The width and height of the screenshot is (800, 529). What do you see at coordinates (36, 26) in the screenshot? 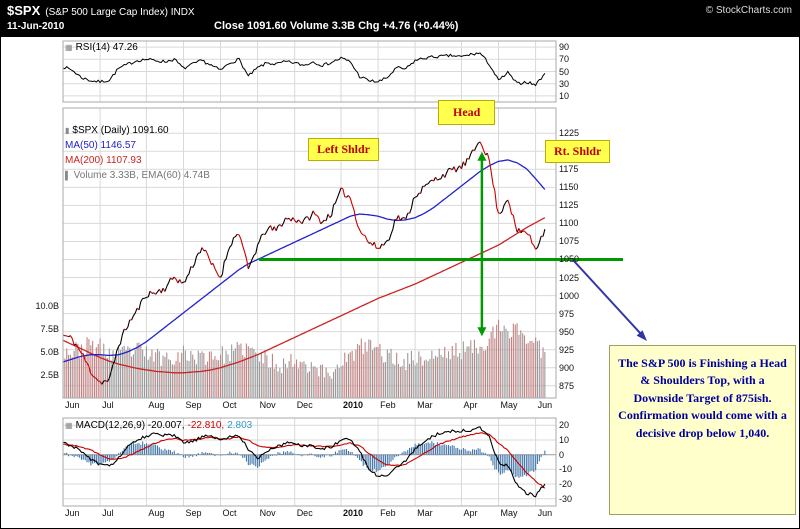
I see `quote-date: 11-Jun-2010` at bounding box center [36, 26].